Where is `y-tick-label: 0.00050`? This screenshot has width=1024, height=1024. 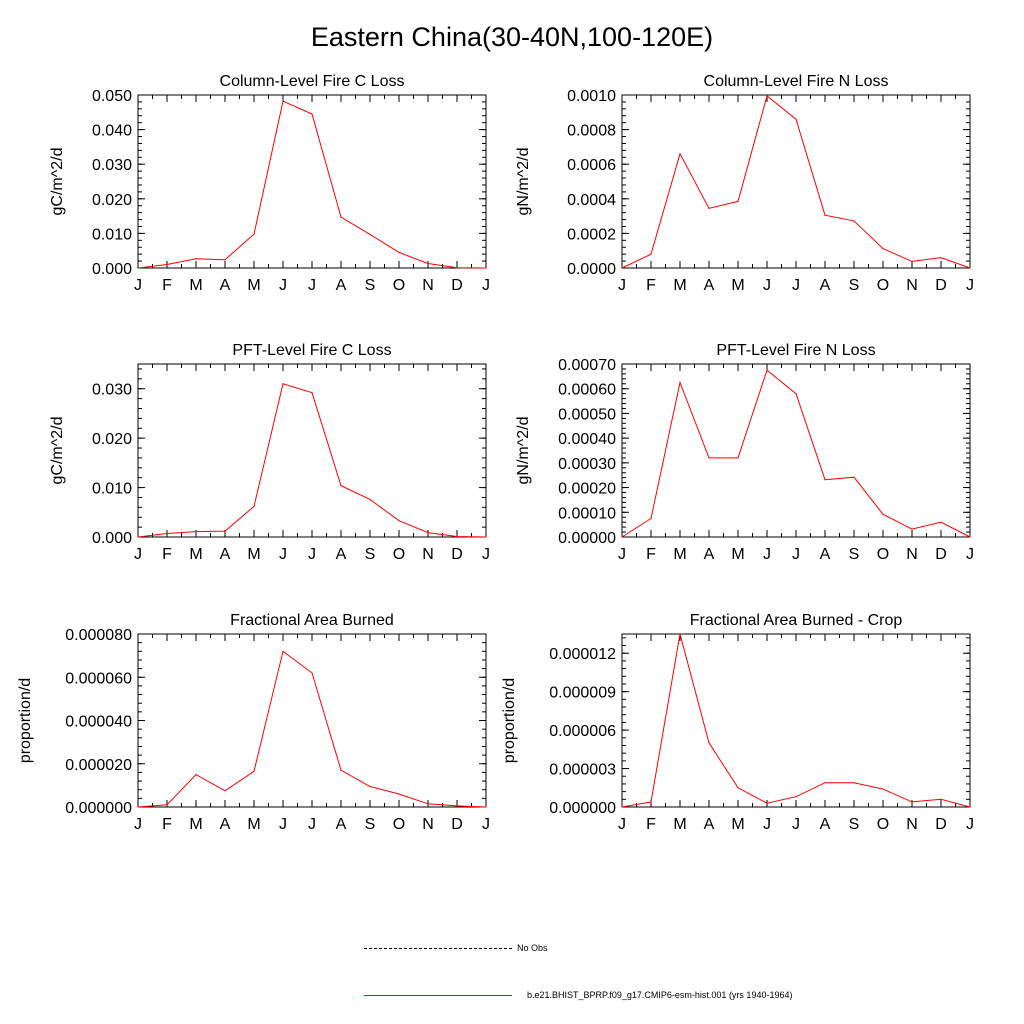 y-tick-label: 0.00050 is located at coordinates (587, 414).